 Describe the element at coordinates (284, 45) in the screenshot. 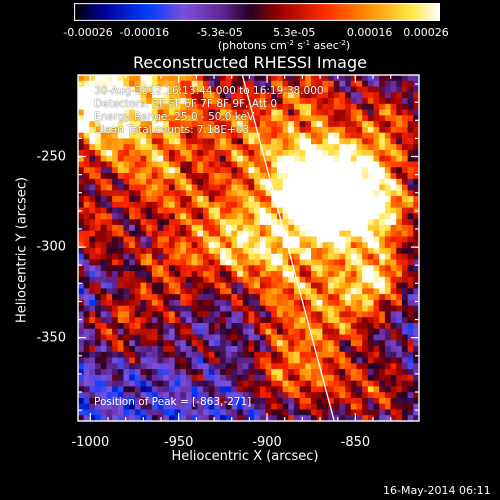

I see `colorbar-units: (photons cm-2 s-1 asec-2)` at that location.